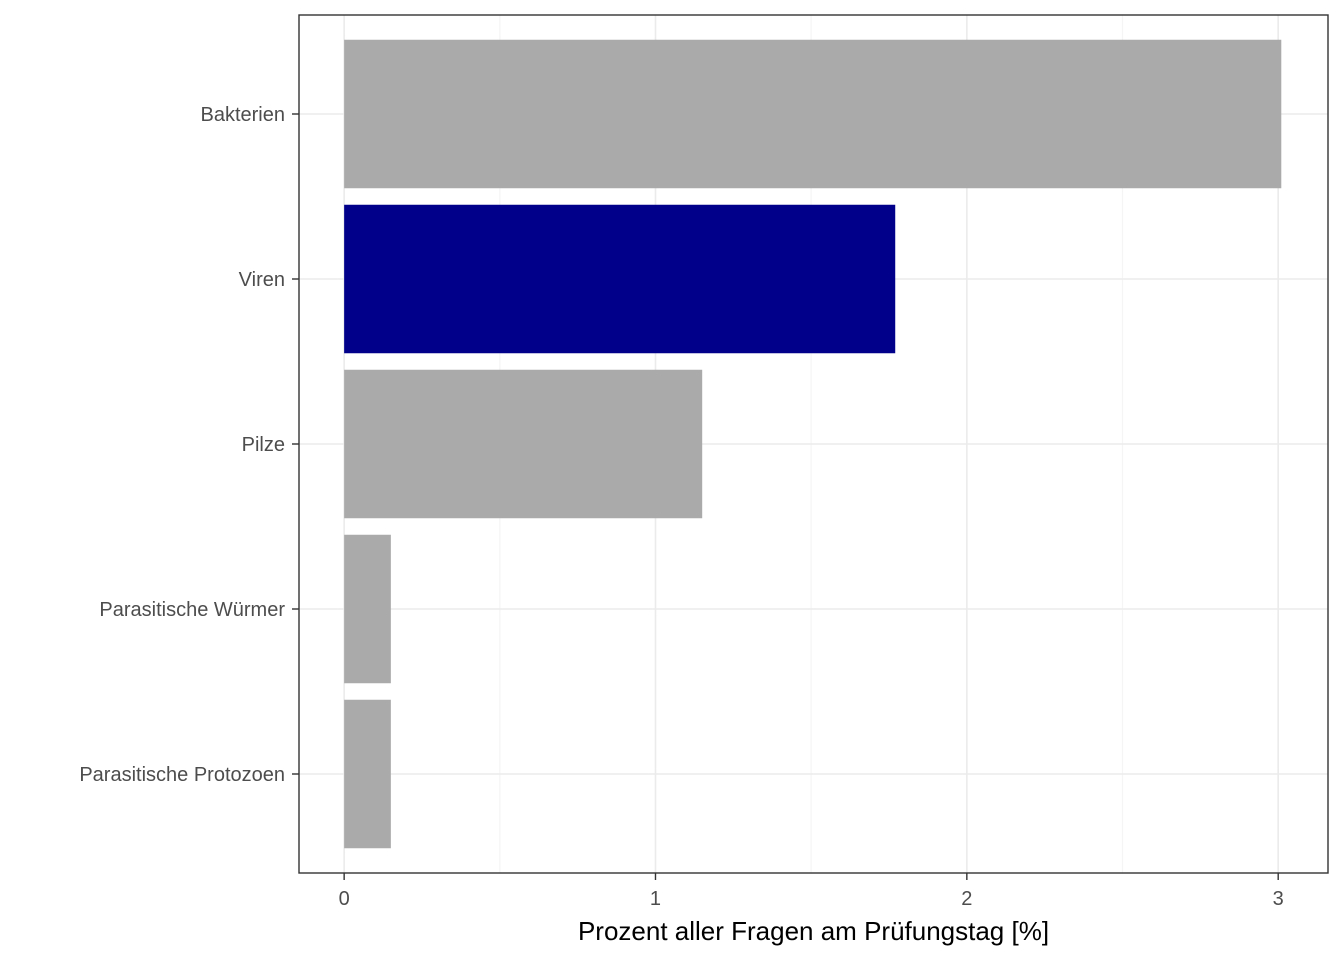 The image size is (1344, 960). Describe the element at coordinates (655, 899) in the screenshot. I see `x-tick-label: 1` at that location.